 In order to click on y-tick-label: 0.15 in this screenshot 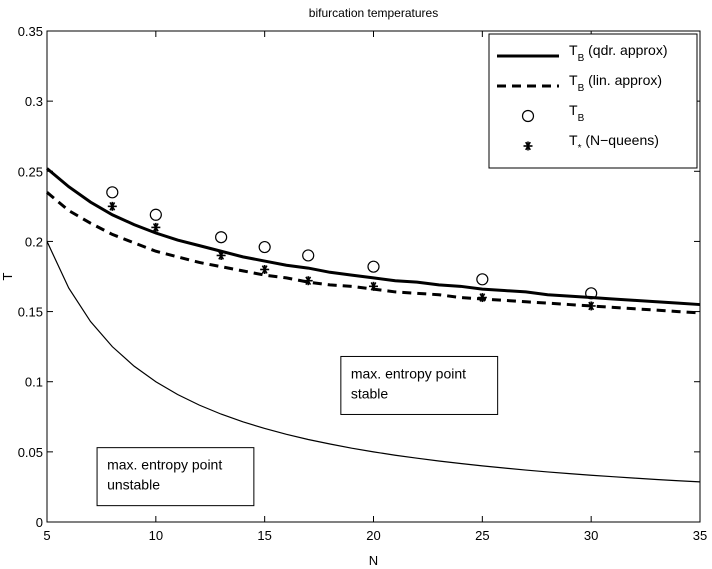, I will do `click(30, 312)`.